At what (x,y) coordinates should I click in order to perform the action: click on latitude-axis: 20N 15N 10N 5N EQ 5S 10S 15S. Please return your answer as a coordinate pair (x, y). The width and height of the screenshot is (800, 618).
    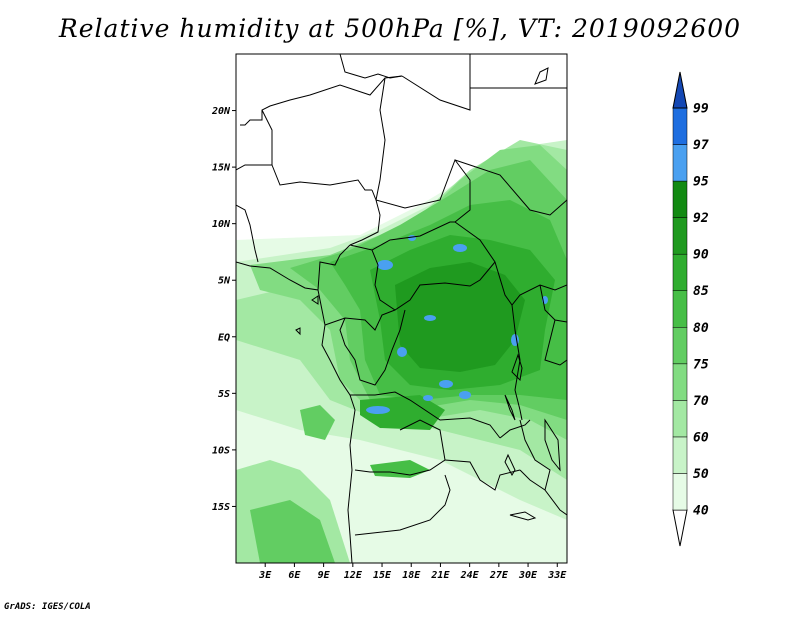
    Looking at the image, I should click on (223, 309).